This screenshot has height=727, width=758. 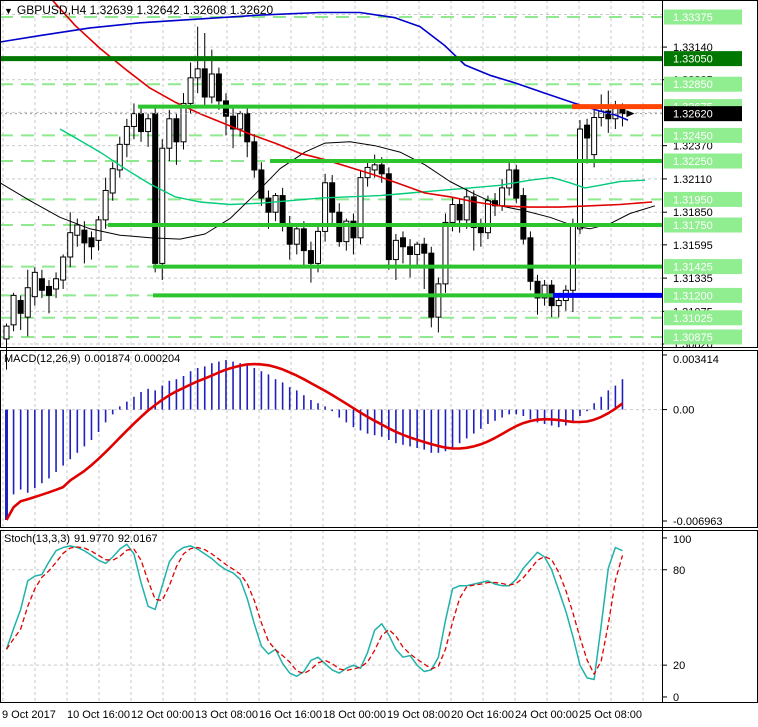 I want to click on symbol-dropdown-icon: ▼, so click(x=8, y=11).